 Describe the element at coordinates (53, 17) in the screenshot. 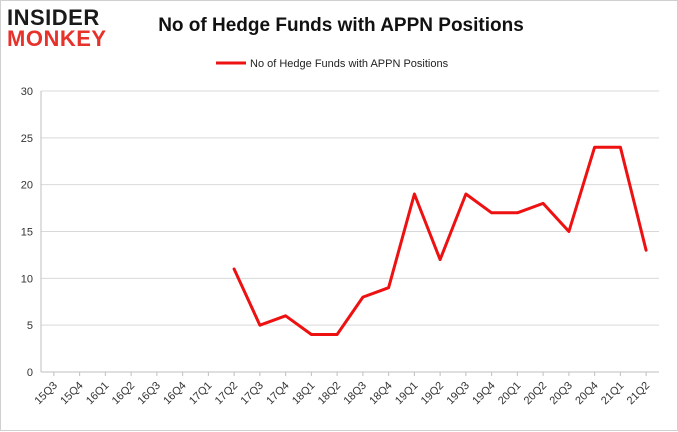

I see `logo-line-1: INSIDER` at that location.